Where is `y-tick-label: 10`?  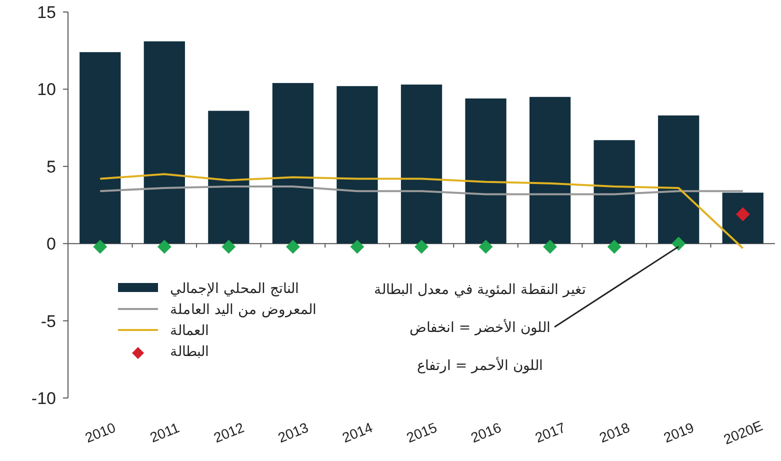
y-tick-label: 10 is located at coordinates (46, 90).